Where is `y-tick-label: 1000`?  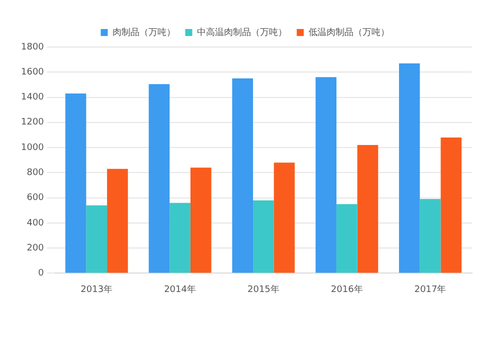 y-tick-label: 1000 is located at coordinates (32, 147).